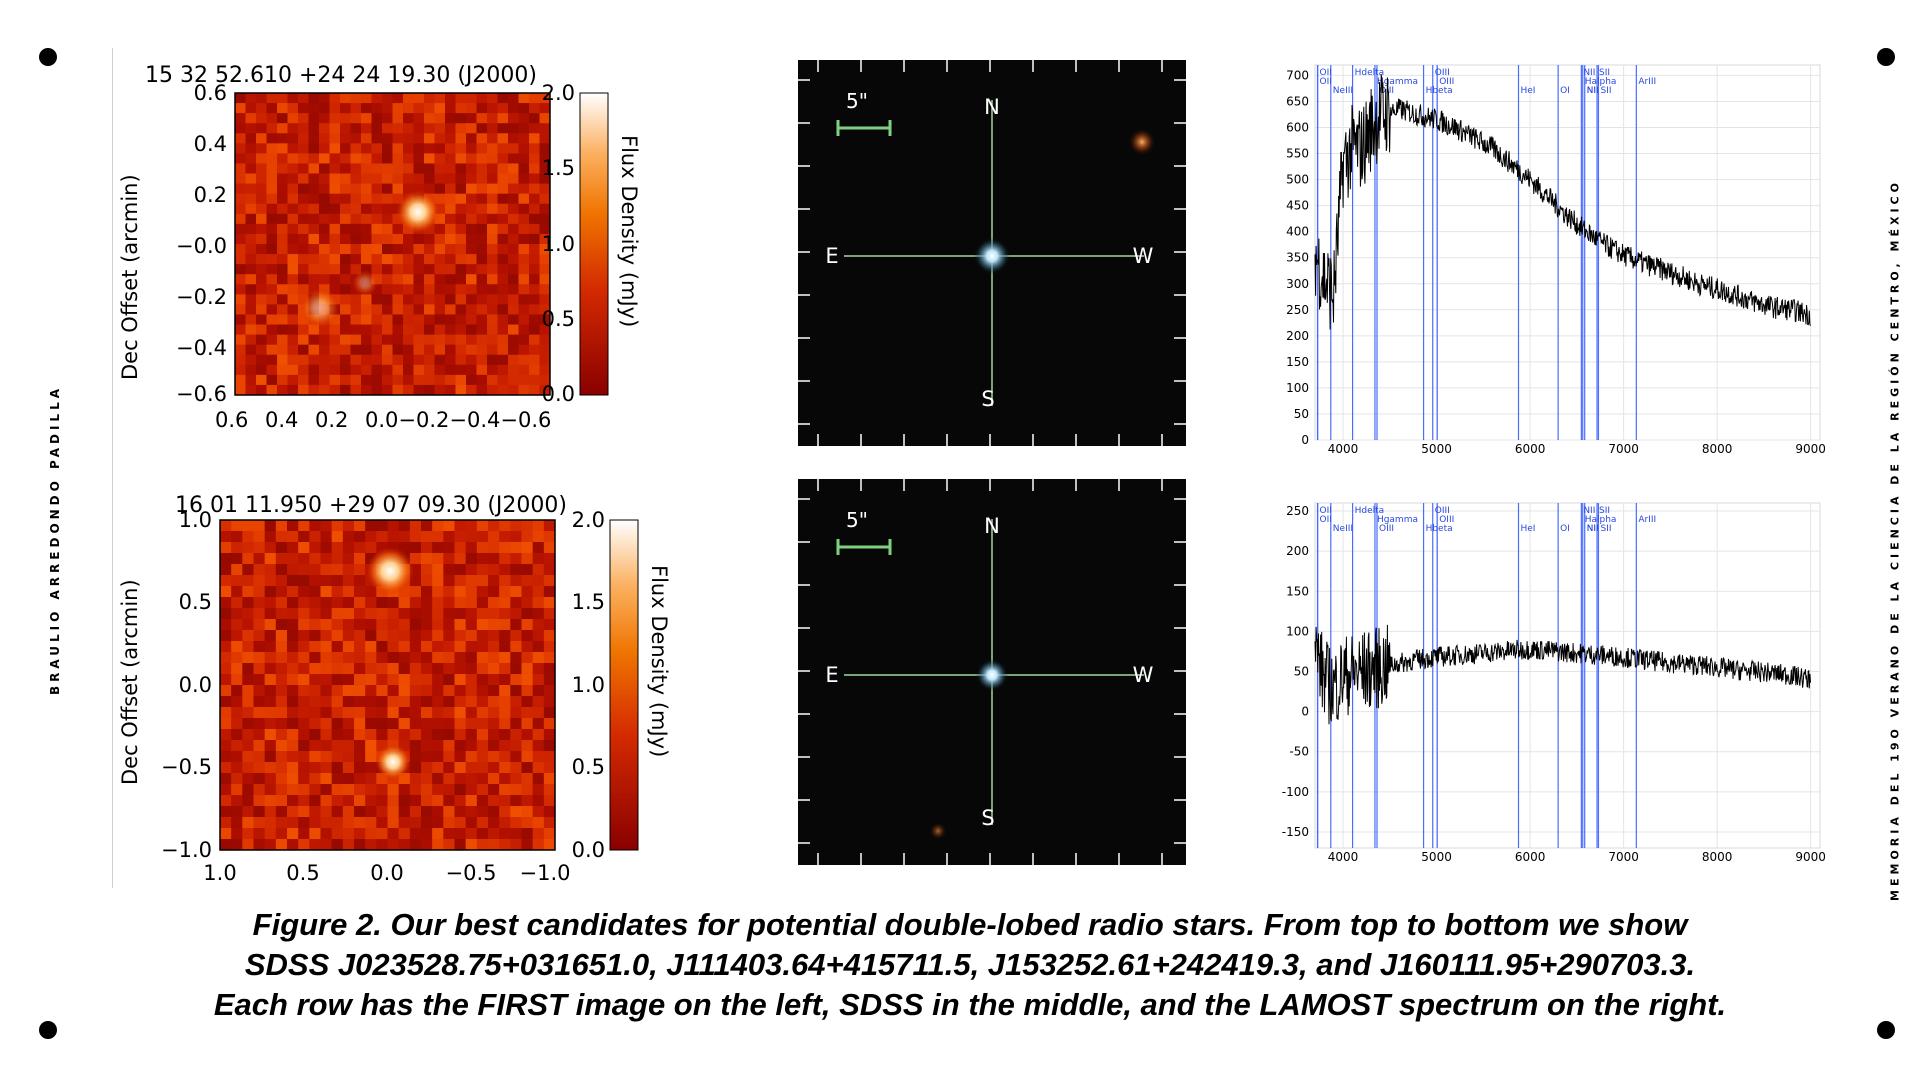 This screenshot has height=1080, width=1920. I want to click on cbar-tick: 0.0, so click(558, 394).